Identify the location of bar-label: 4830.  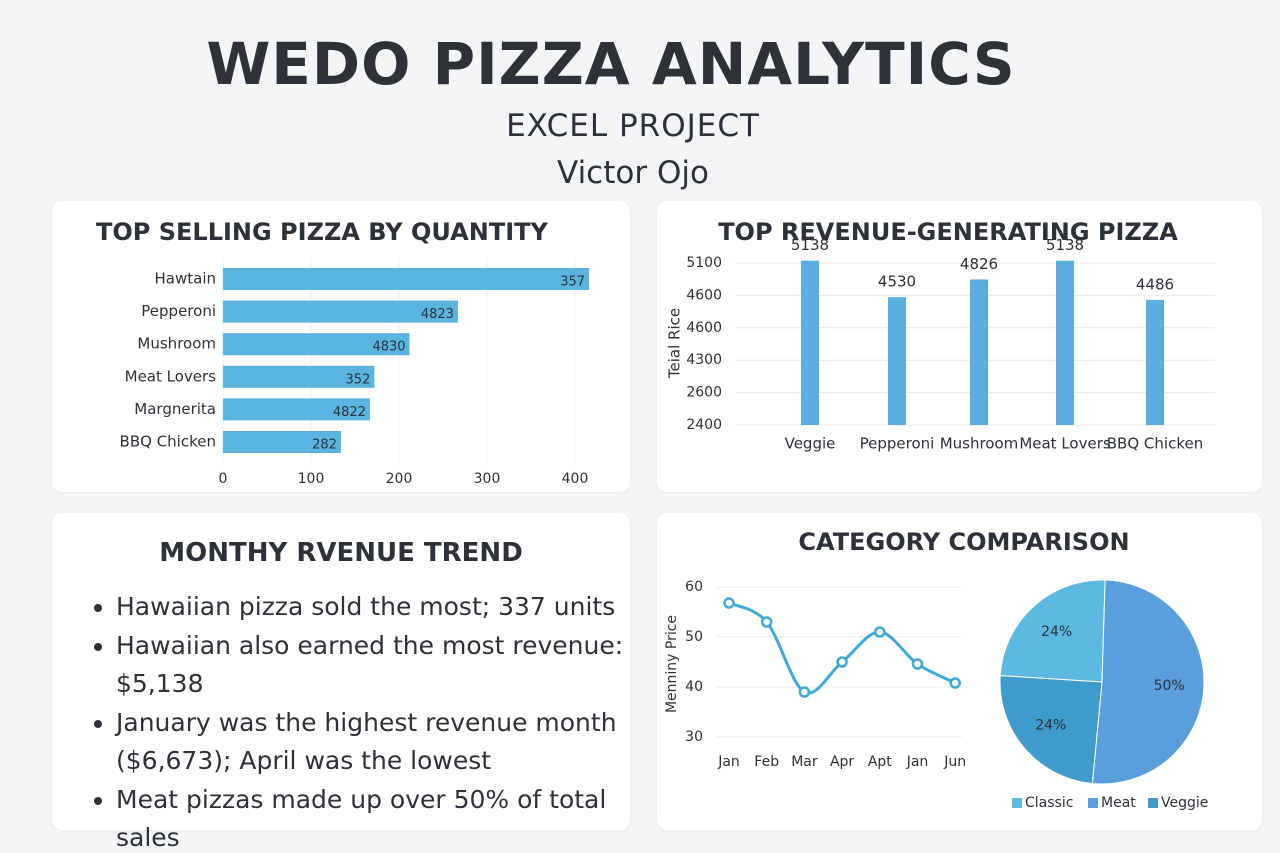
(388, 347).